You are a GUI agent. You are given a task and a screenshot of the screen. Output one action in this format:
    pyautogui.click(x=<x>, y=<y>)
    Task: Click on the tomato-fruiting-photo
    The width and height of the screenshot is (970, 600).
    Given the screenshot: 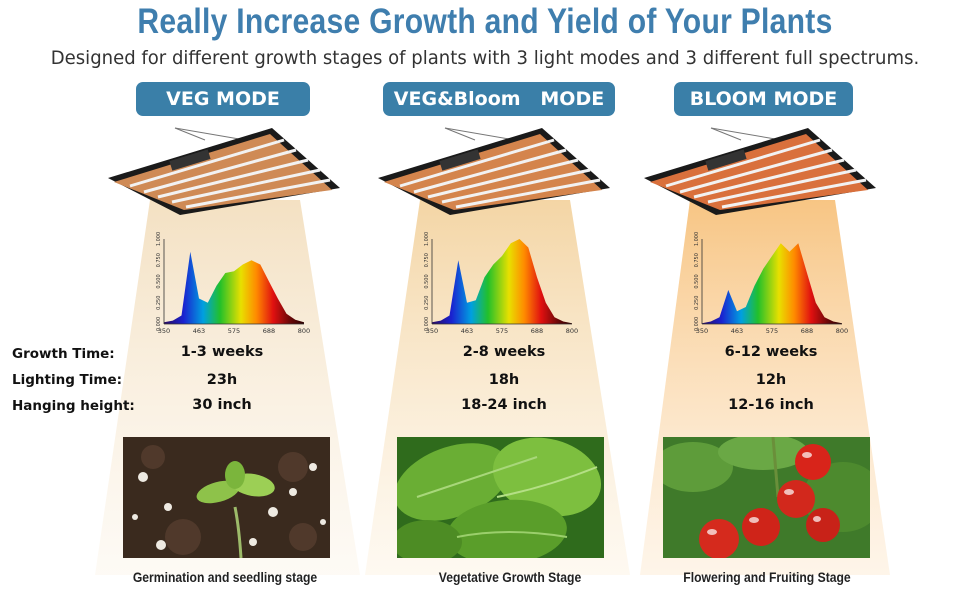 What is the action you would take?
    pyautogui.click(x=766, y=497)
    